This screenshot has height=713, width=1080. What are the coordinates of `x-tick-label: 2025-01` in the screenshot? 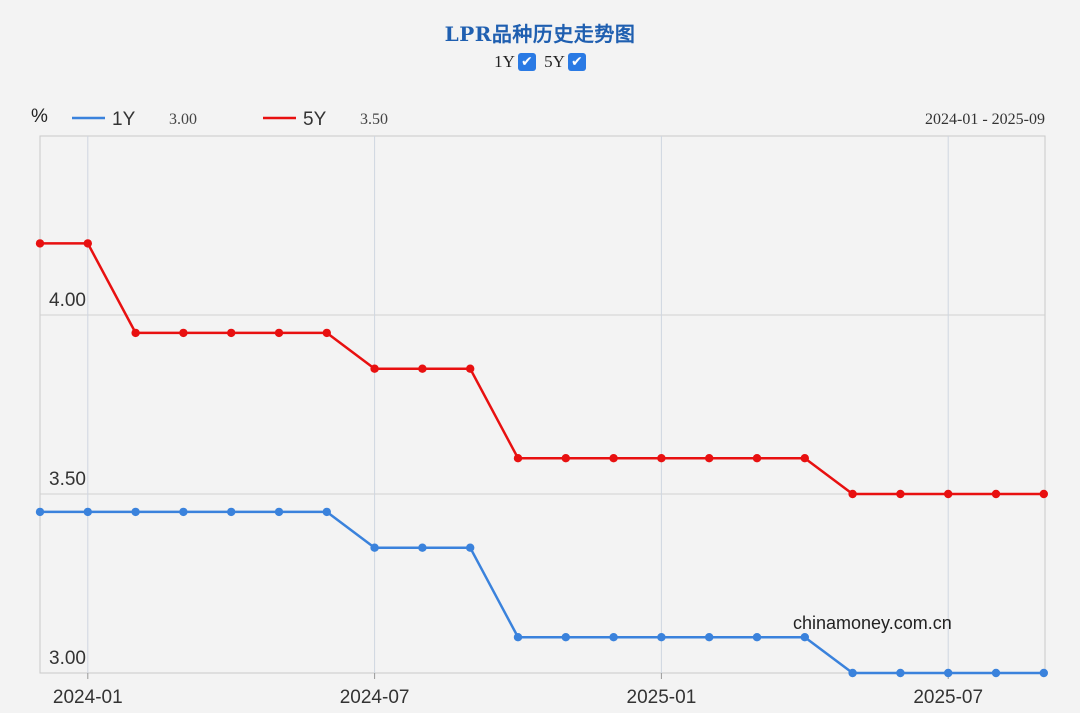 It's located at (662, 697).